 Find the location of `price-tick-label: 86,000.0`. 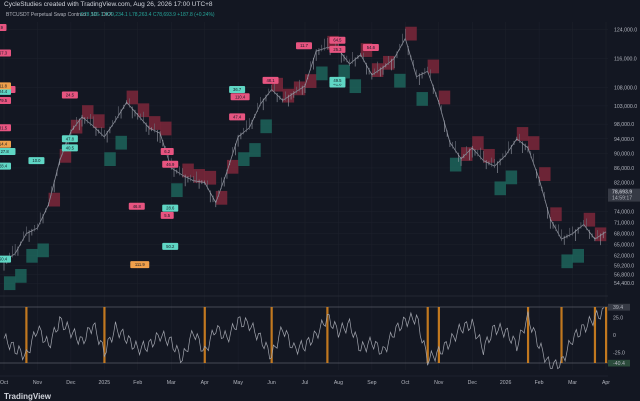

price-tick-label: 86,000.0 is located at coordinates (624, 169).